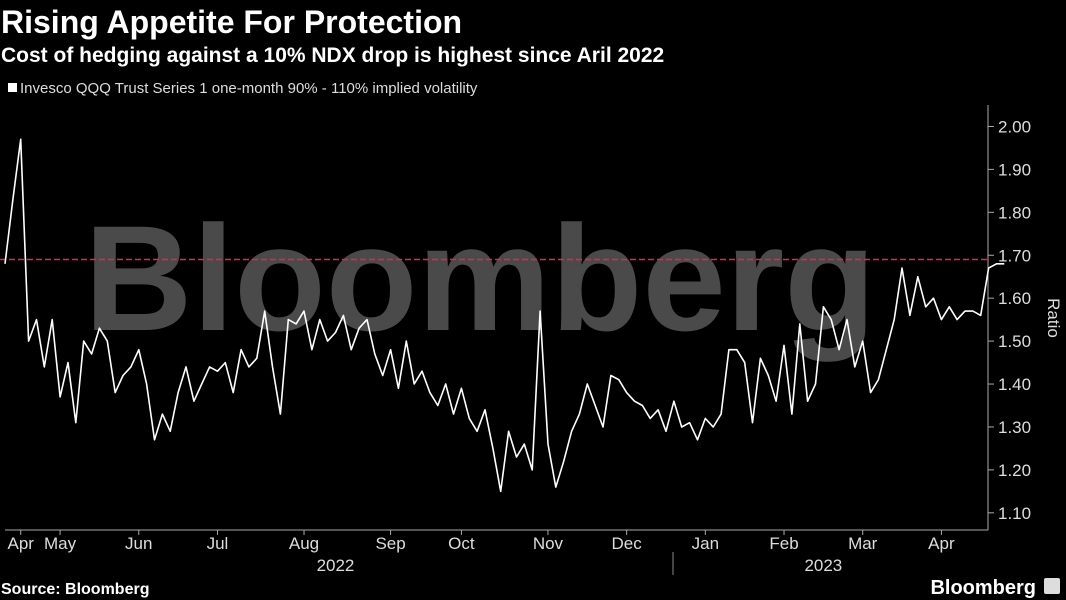 The height and width of the screenshot is (600, 1066). What do you see at coordinates (1014, 212) in the screenshot?
I see `y-tick-label: 1.80` at bounding box center [1014, 212].